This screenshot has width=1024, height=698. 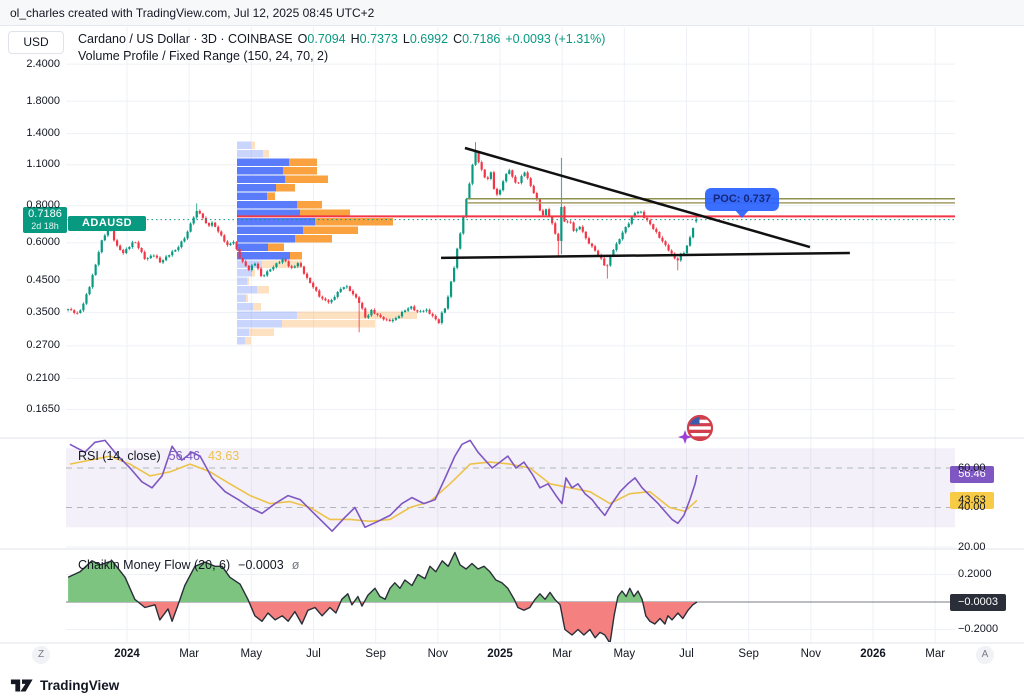 I want to click on price-axis-label: 2.4000, so click(x=43, y=63).